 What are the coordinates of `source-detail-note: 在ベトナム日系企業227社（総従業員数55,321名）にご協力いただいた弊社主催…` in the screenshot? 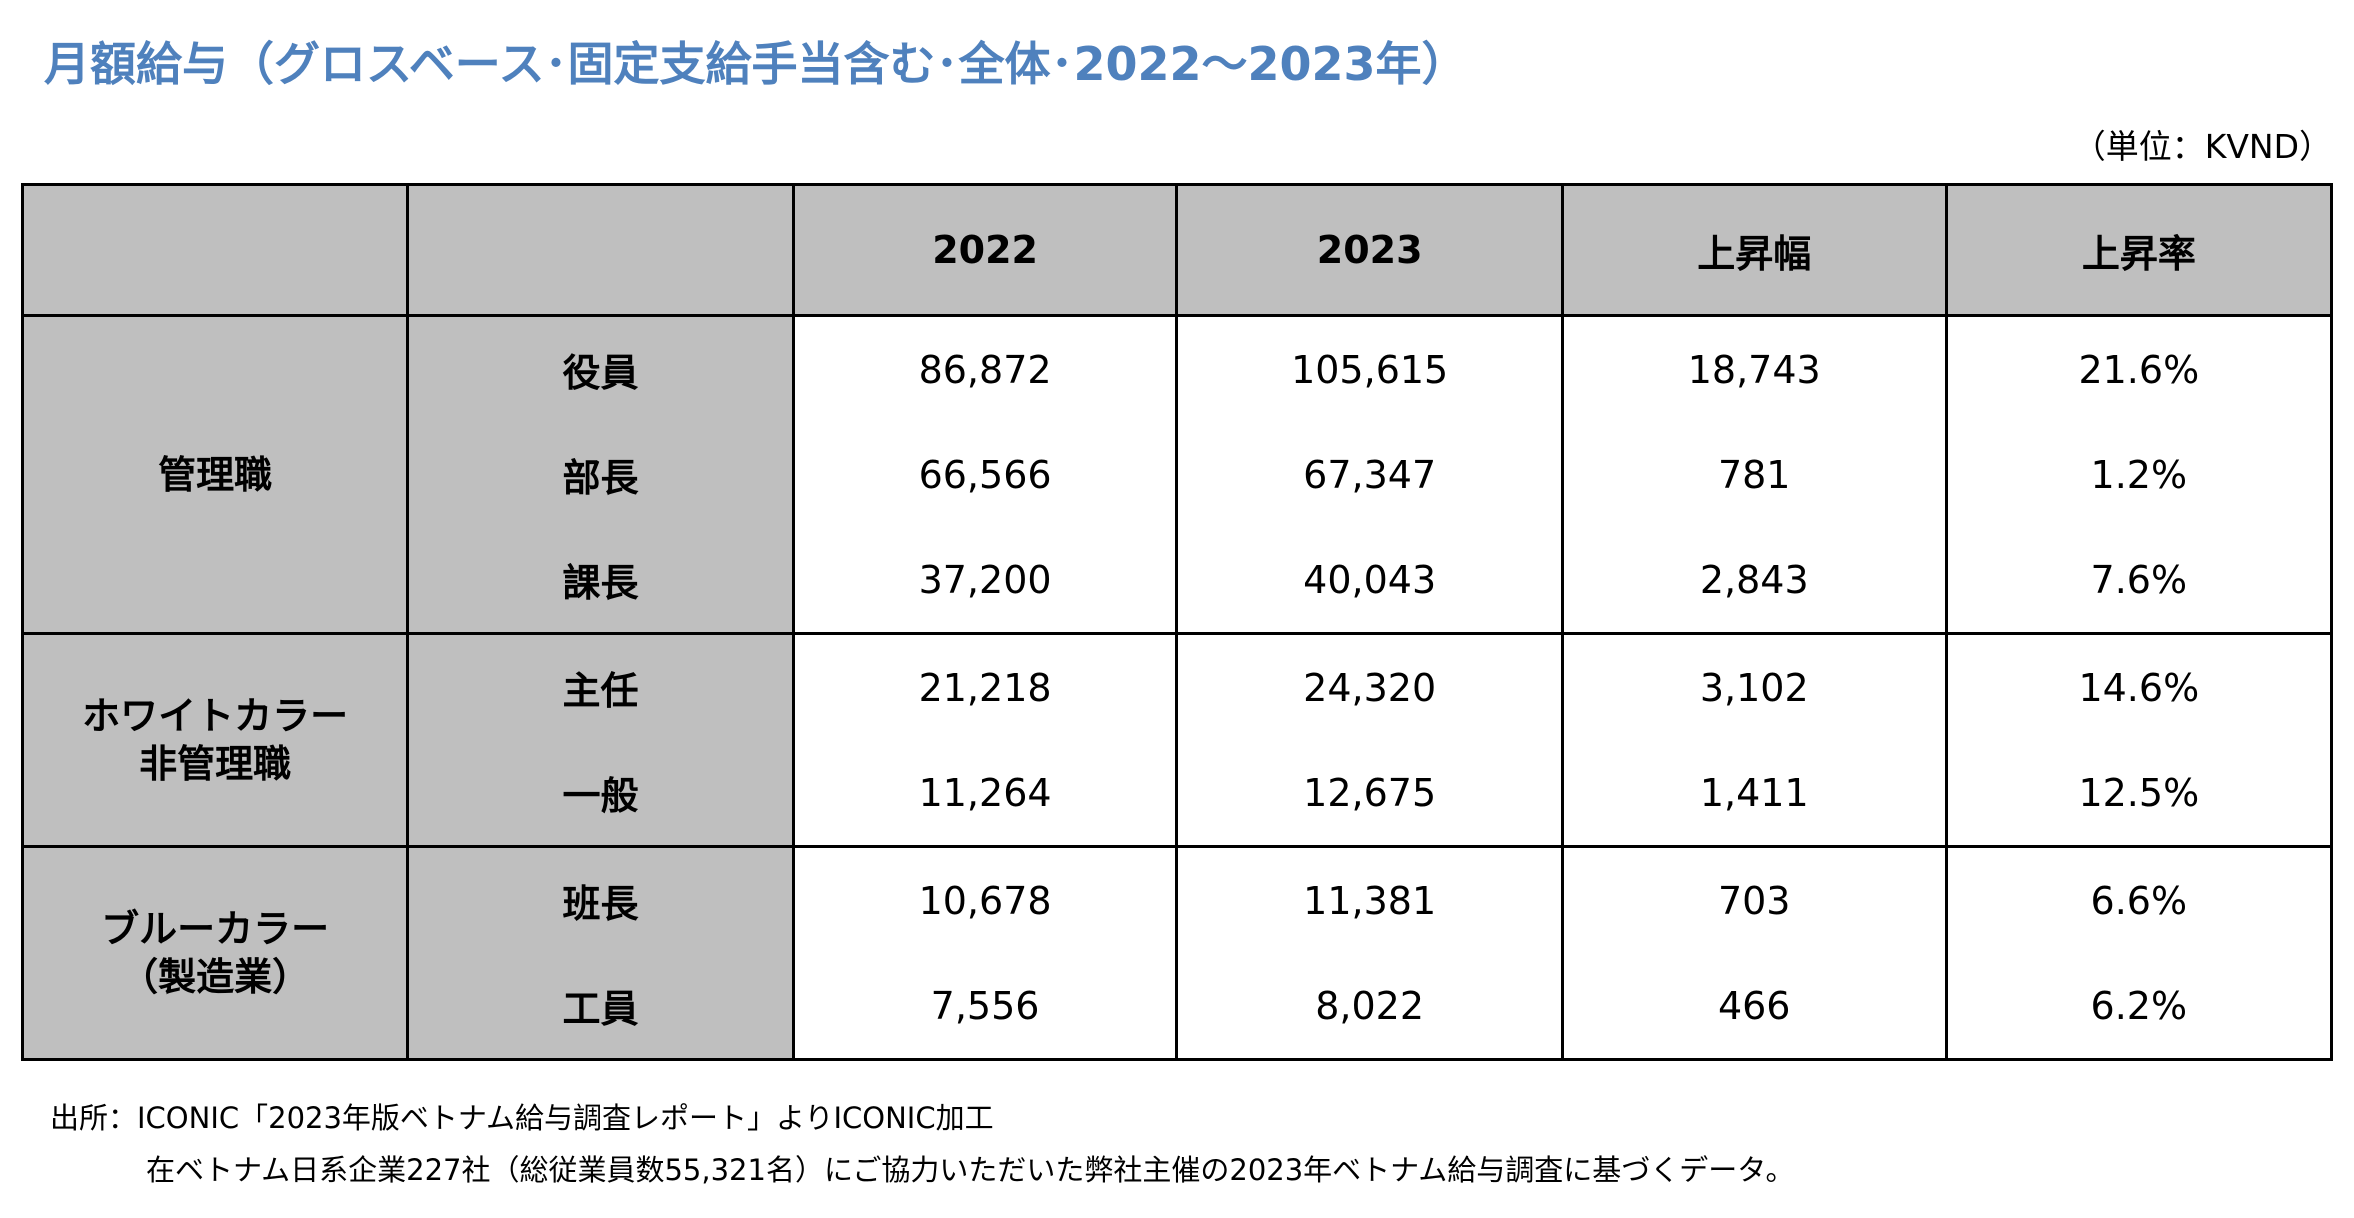 It's located at (970, 1170).